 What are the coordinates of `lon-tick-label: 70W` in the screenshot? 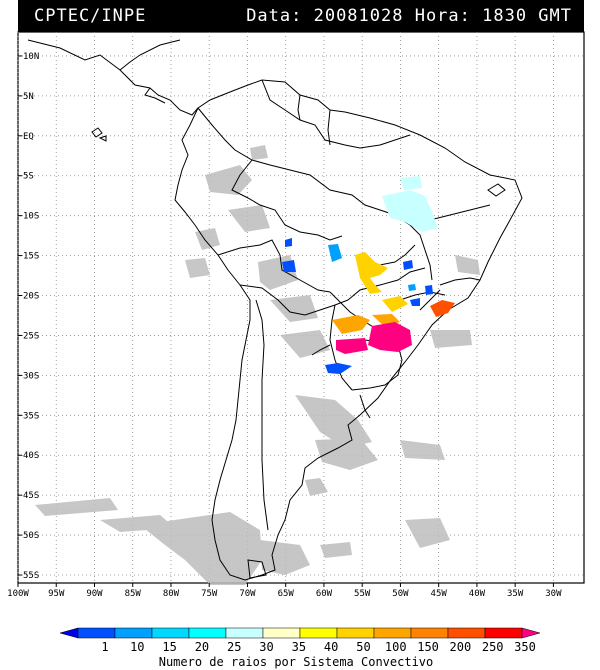 It's located at (247, 594).